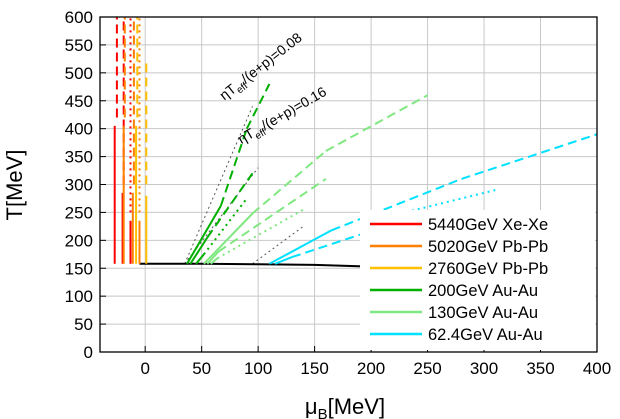 The image size is (620, 419). What do you see at coordinates (483, 313) in the screenshot?
I see `legend-label: 130GeV Au-Au` at bounding box center [483, 313].